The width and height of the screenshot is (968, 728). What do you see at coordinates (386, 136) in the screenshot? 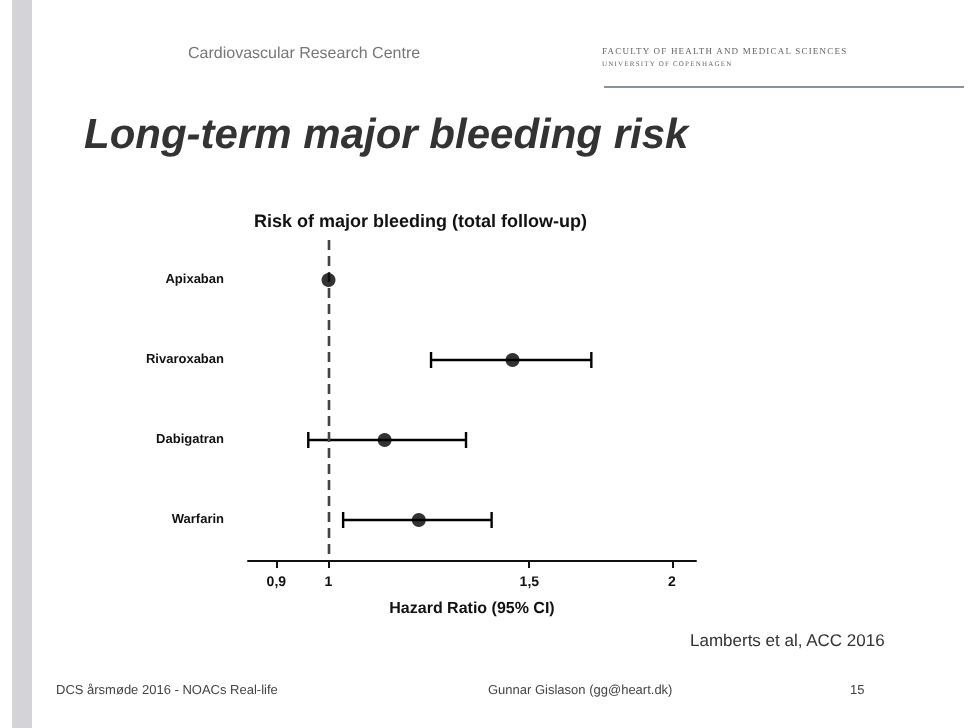
I see `chart-title: Long-term major bleeding risk` at bounding box center [386, 136].